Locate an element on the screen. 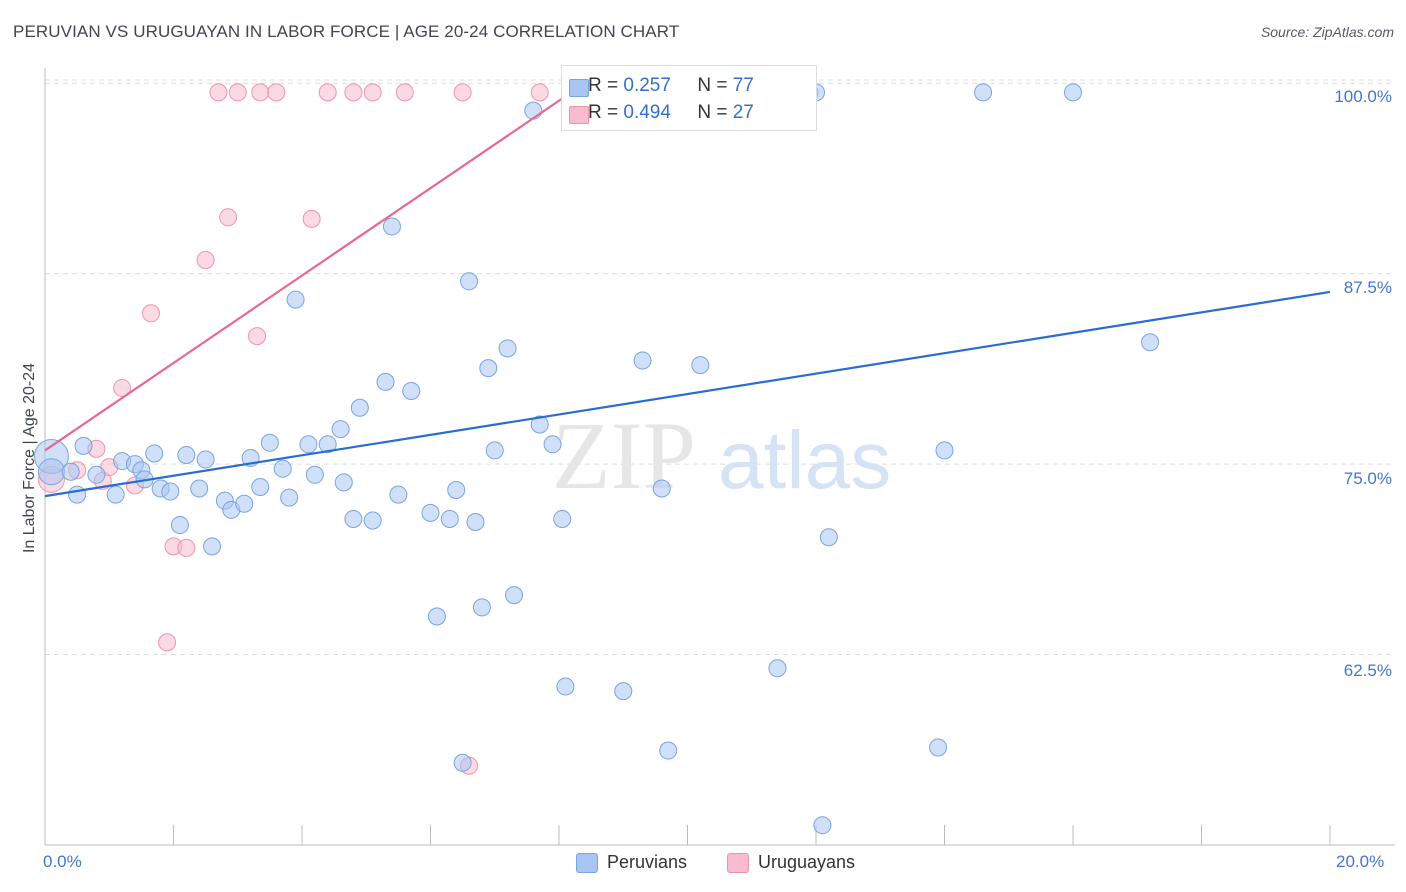 Image resolution: width=1406 pixels, height=892 pixels. legend-row-uruguayans: R = 0.494 N = 27 is located at coordinates (661, 113).